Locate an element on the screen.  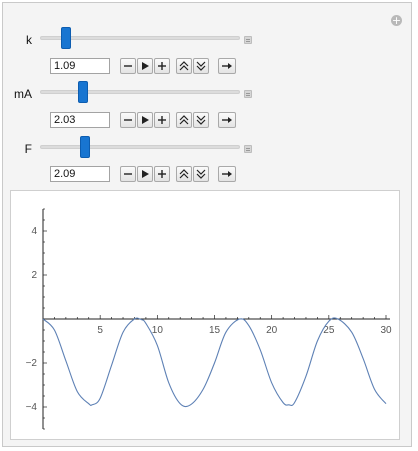
mA-play-button is located at coordinates (145, 120).